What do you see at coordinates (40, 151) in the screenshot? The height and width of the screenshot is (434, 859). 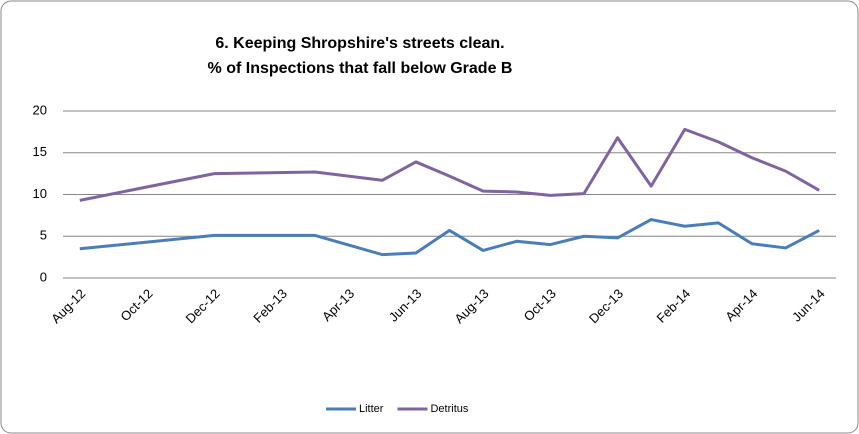 I see `y-tick-label: 15` at bounding box center [40, 151].